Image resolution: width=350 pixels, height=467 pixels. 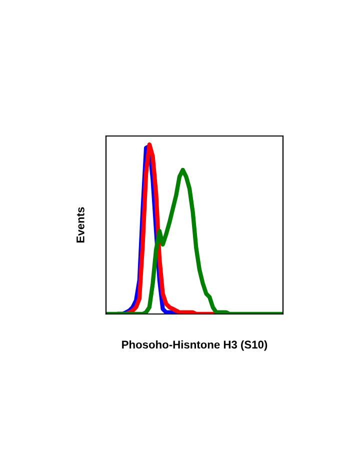 What do you see at coordinates (195, 345) in the screenshot?
I see `x-axis-title: Phosoho-Hisntone H3 (S10)` at bounding box center [195, 345].